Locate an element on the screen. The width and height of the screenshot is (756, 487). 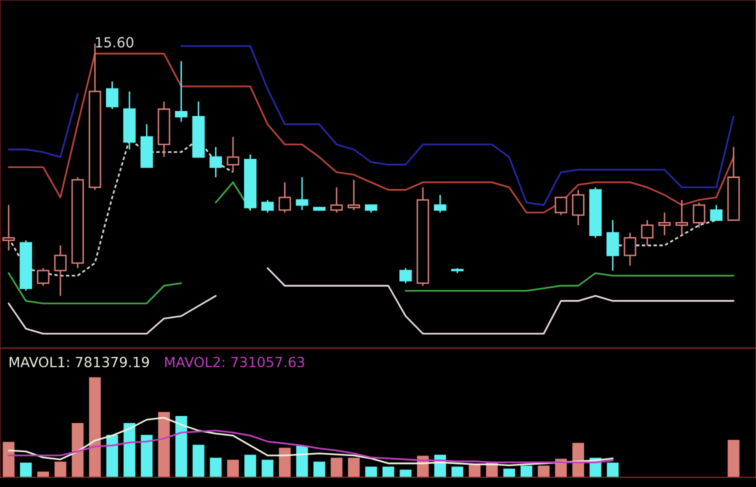
text: MAVOL2: 731057.63 is located at coordinates (234, 362).